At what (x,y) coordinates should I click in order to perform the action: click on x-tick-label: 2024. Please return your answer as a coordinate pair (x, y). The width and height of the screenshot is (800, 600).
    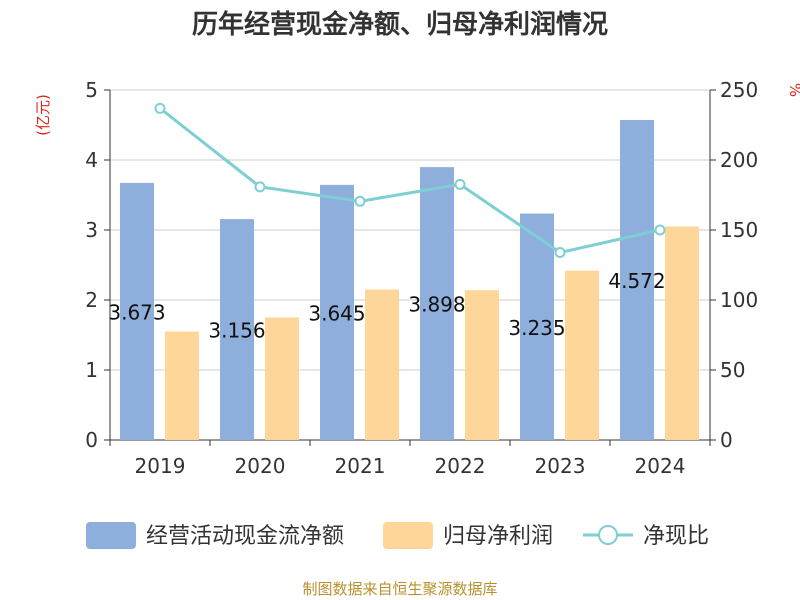
    Looking at the image, I should click on (660, 466).